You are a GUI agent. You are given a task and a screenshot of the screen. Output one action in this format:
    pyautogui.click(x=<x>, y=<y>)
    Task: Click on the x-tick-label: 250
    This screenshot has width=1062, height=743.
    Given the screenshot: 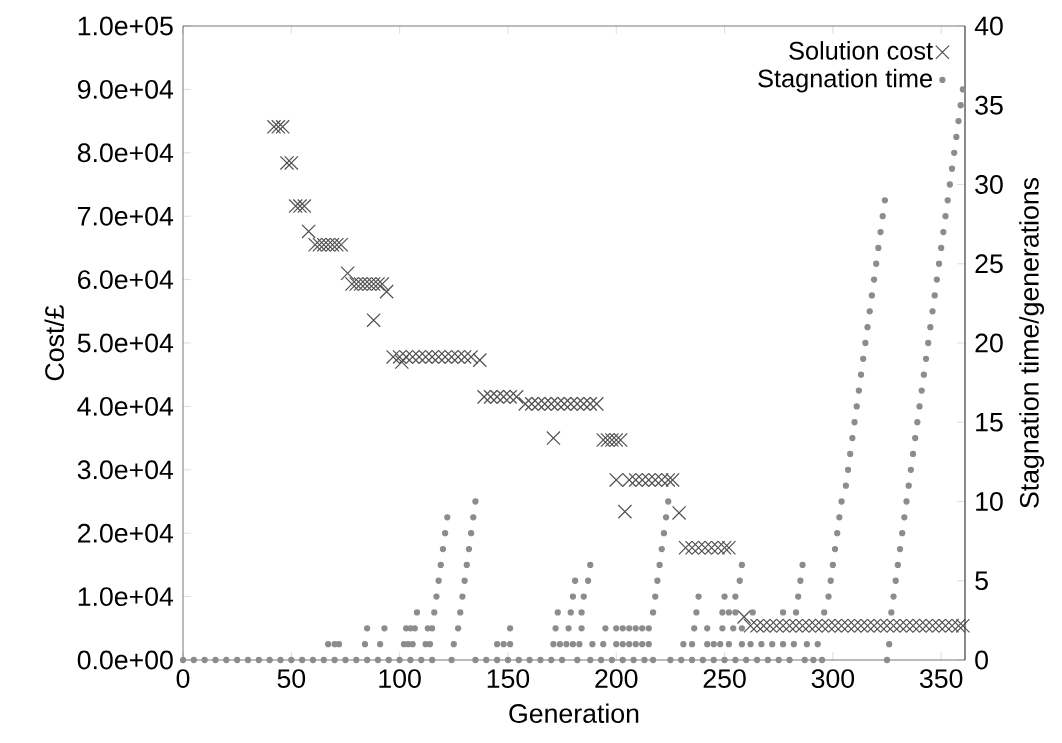 What is the action you would take?
    pyautogui.click(x=724, y=679)
    